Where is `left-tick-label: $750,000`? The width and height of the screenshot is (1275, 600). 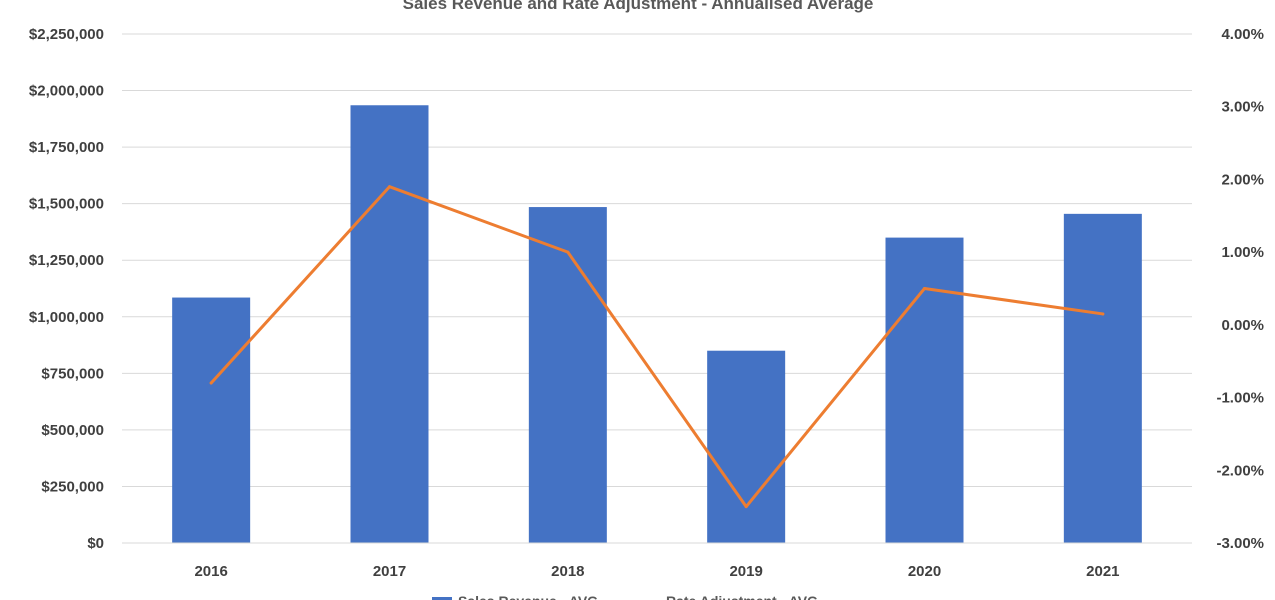 left-tick-label: $750,000 is located at coordinates (72, 373).